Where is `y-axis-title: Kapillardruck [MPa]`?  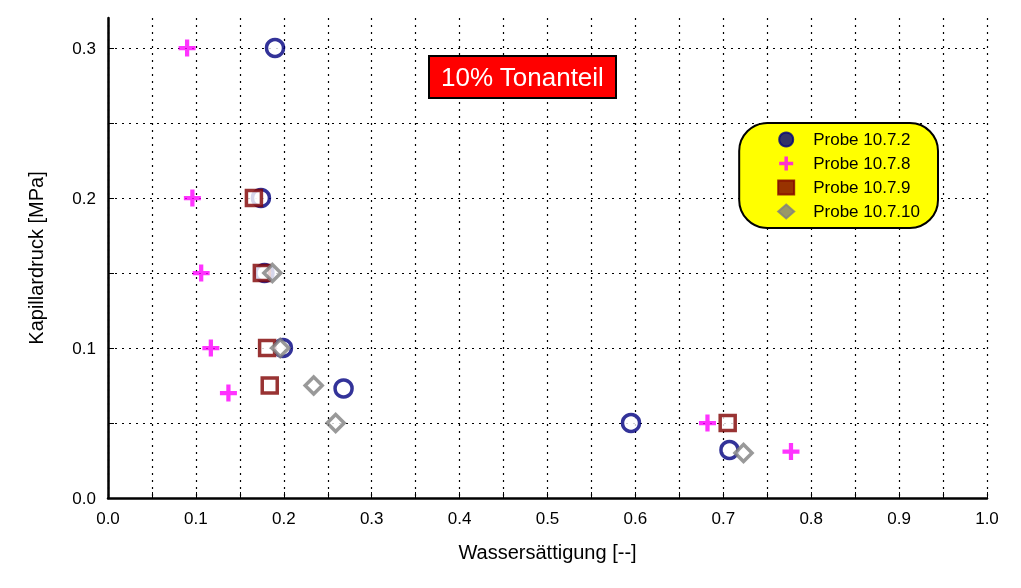
y-axis-title: Kapillardruck [MPa] is located at coordinates (36, 258).